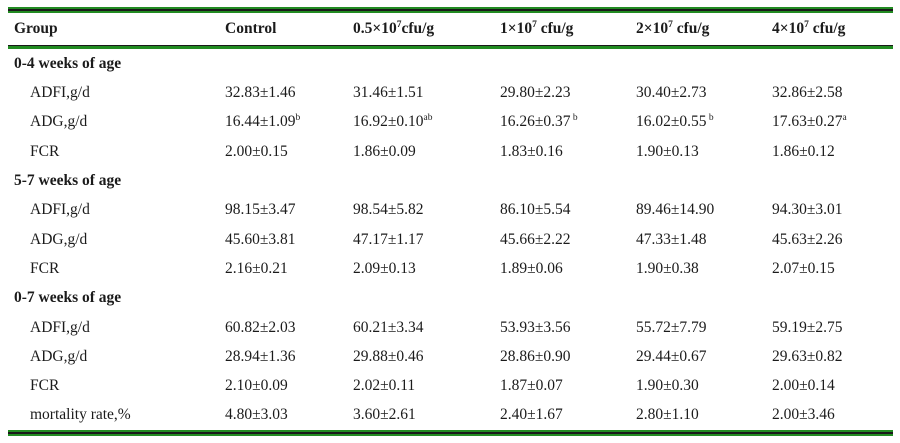 The height and width of the screenshot is (443, 900). What do you see at coordinates (256, 151) in the screenshot?
I see `value-text: 2.00±0.15` at bounding box center [256, 151].